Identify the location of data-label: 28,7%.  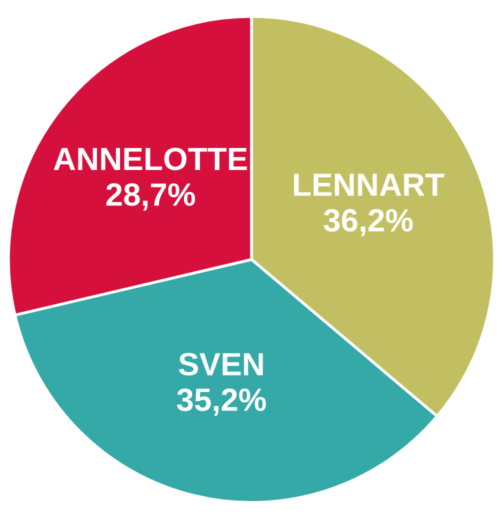
(151, 197).